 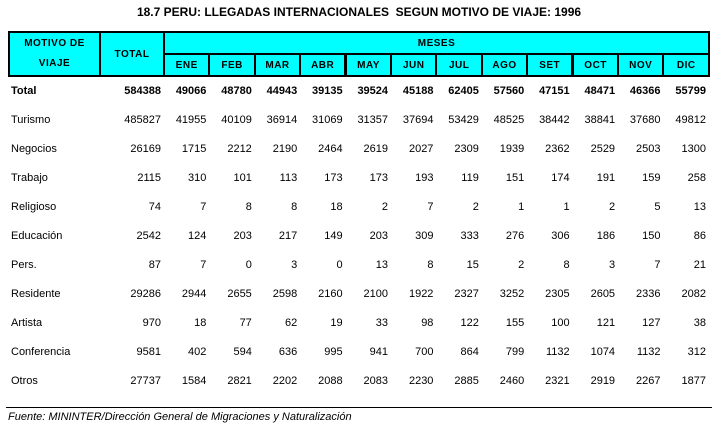 I want to click on month-value: 2503, so click(x=648, y=148).